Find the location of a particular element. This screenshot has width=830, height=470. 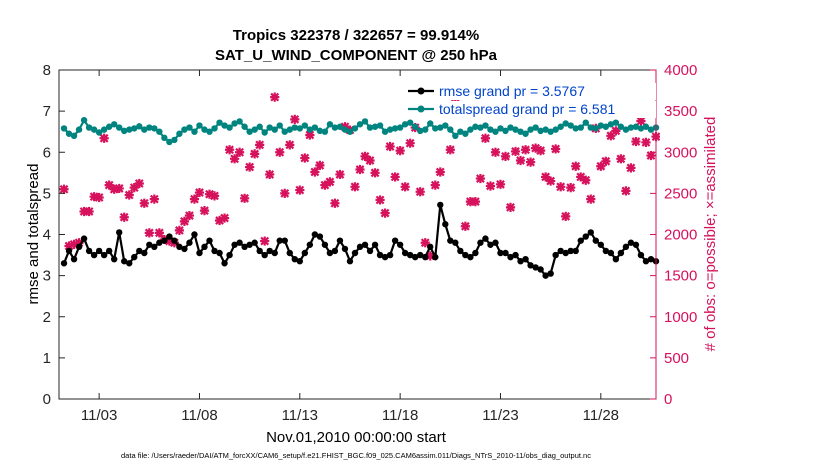

x-tick-label: 11/28 is located at coordinates (601, 415).